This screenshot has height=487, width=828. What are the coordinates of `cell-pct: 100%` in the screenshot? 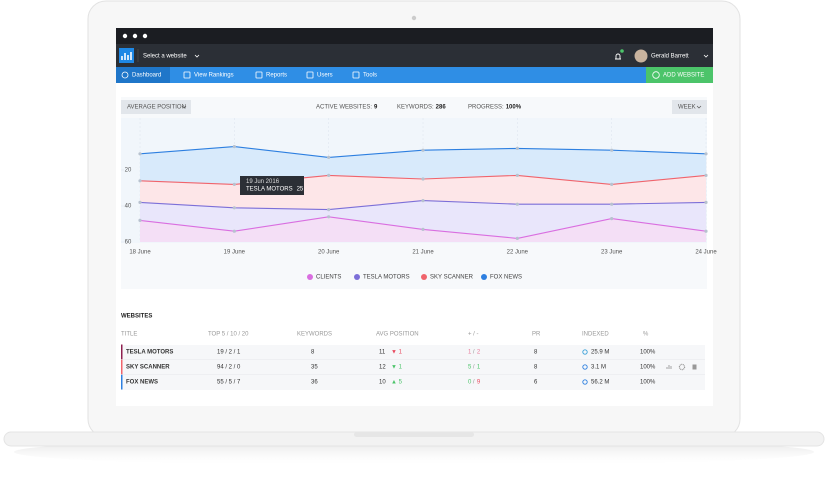 It's located at (648, 353).